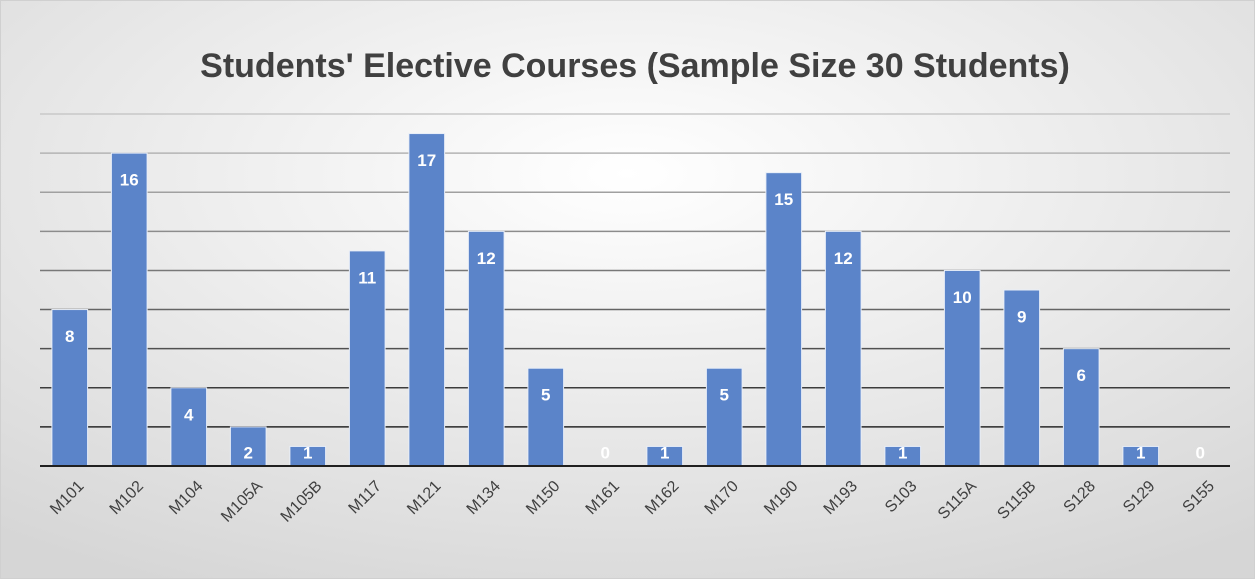 The width and height of the screenshot is (1255, 579). I want to click on data-label: 16, so click(129, 180).